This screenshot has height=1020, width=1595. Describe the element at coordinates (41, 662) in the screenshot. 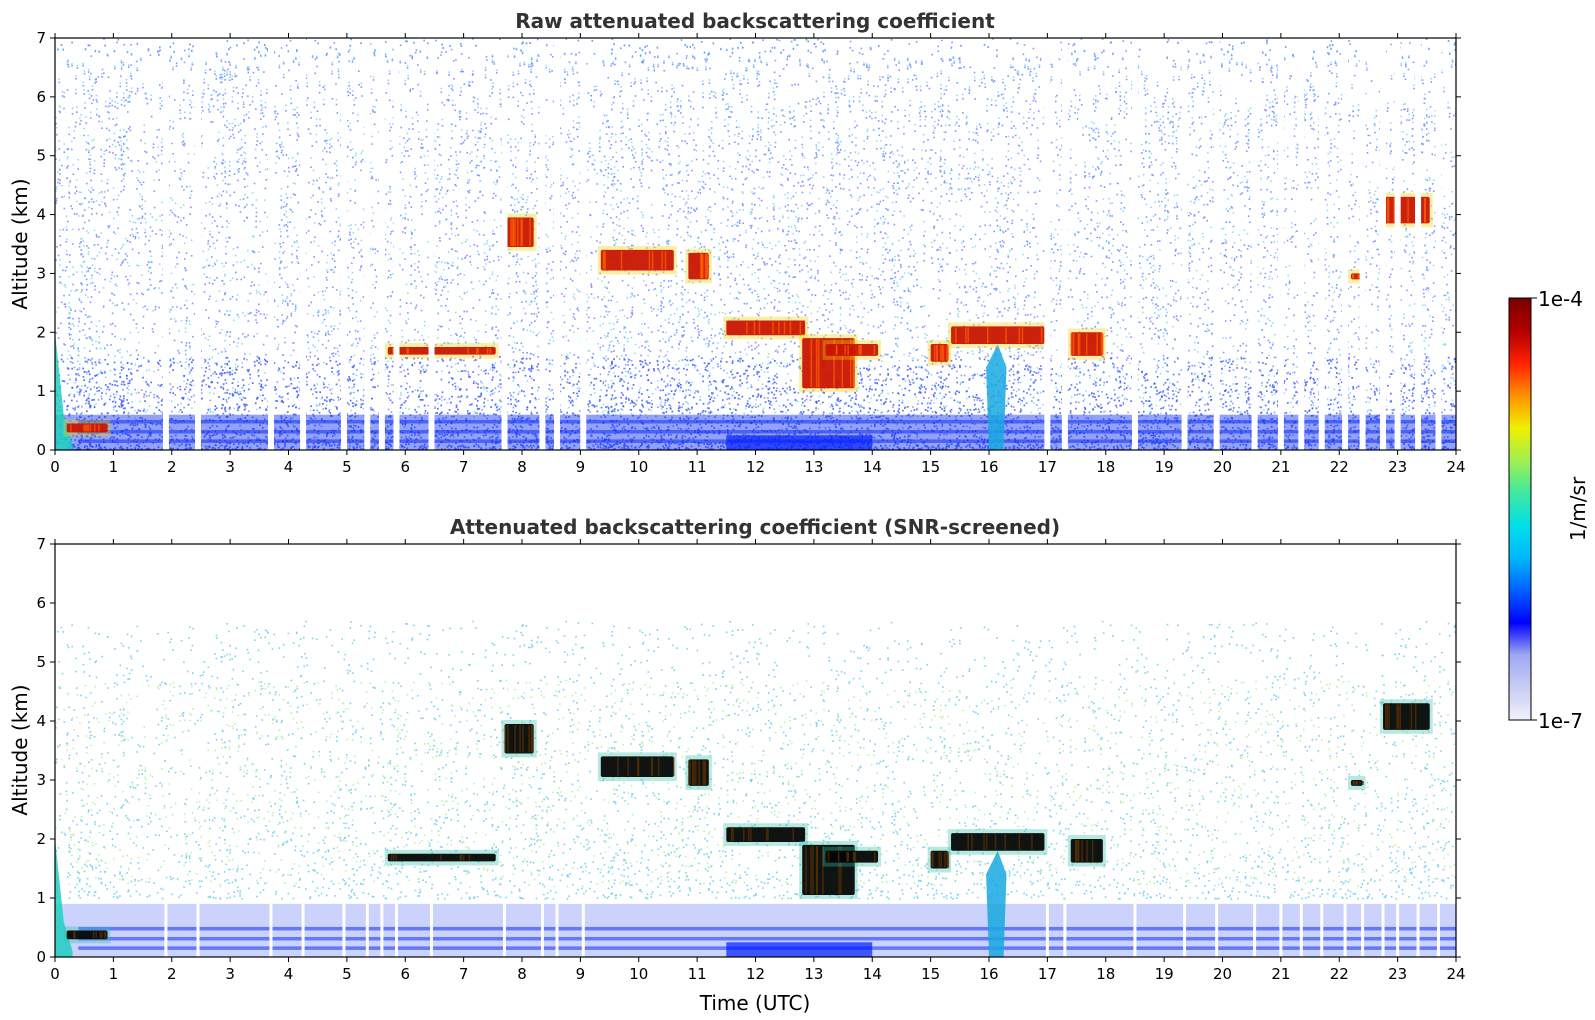

I see `y-tick-label: 5` at that location.